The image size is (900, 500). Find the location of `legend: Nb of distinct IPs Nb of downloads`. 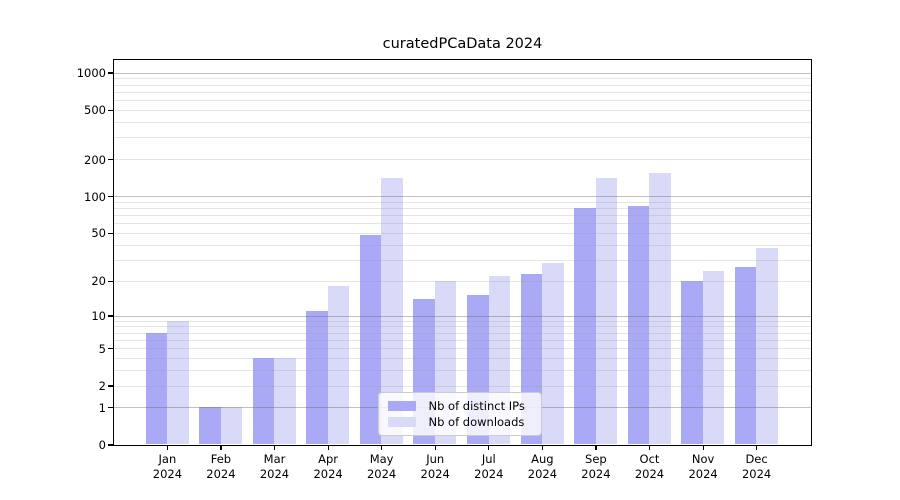

legend: Nb of distinct IPs Nb of downloads is located at coordinates (459, 414).